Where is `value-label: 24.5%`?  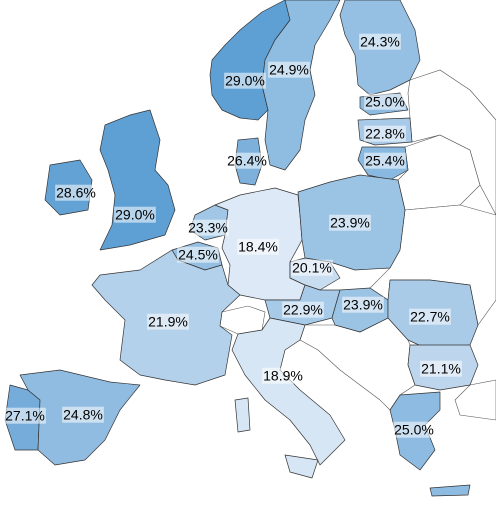 value-label: 24.5% is located at coordinates (198, 255).